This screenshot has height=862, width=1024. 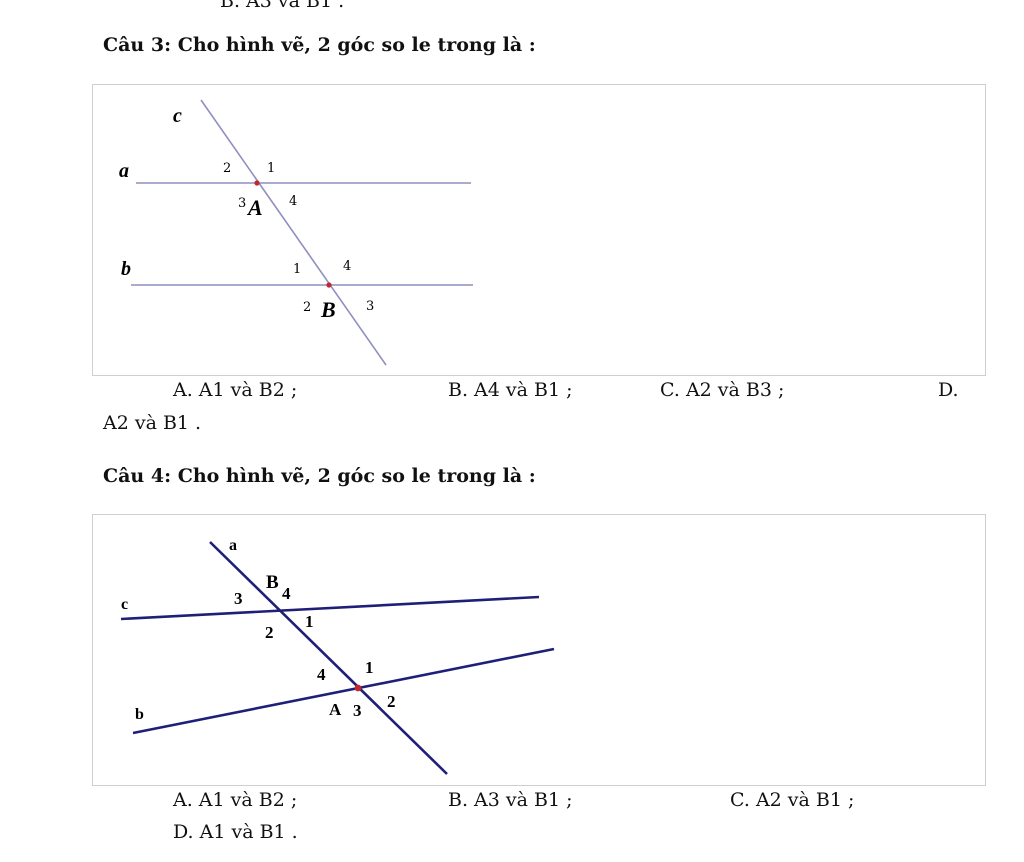 I want to click on line-a, so click(x=328, y=658).